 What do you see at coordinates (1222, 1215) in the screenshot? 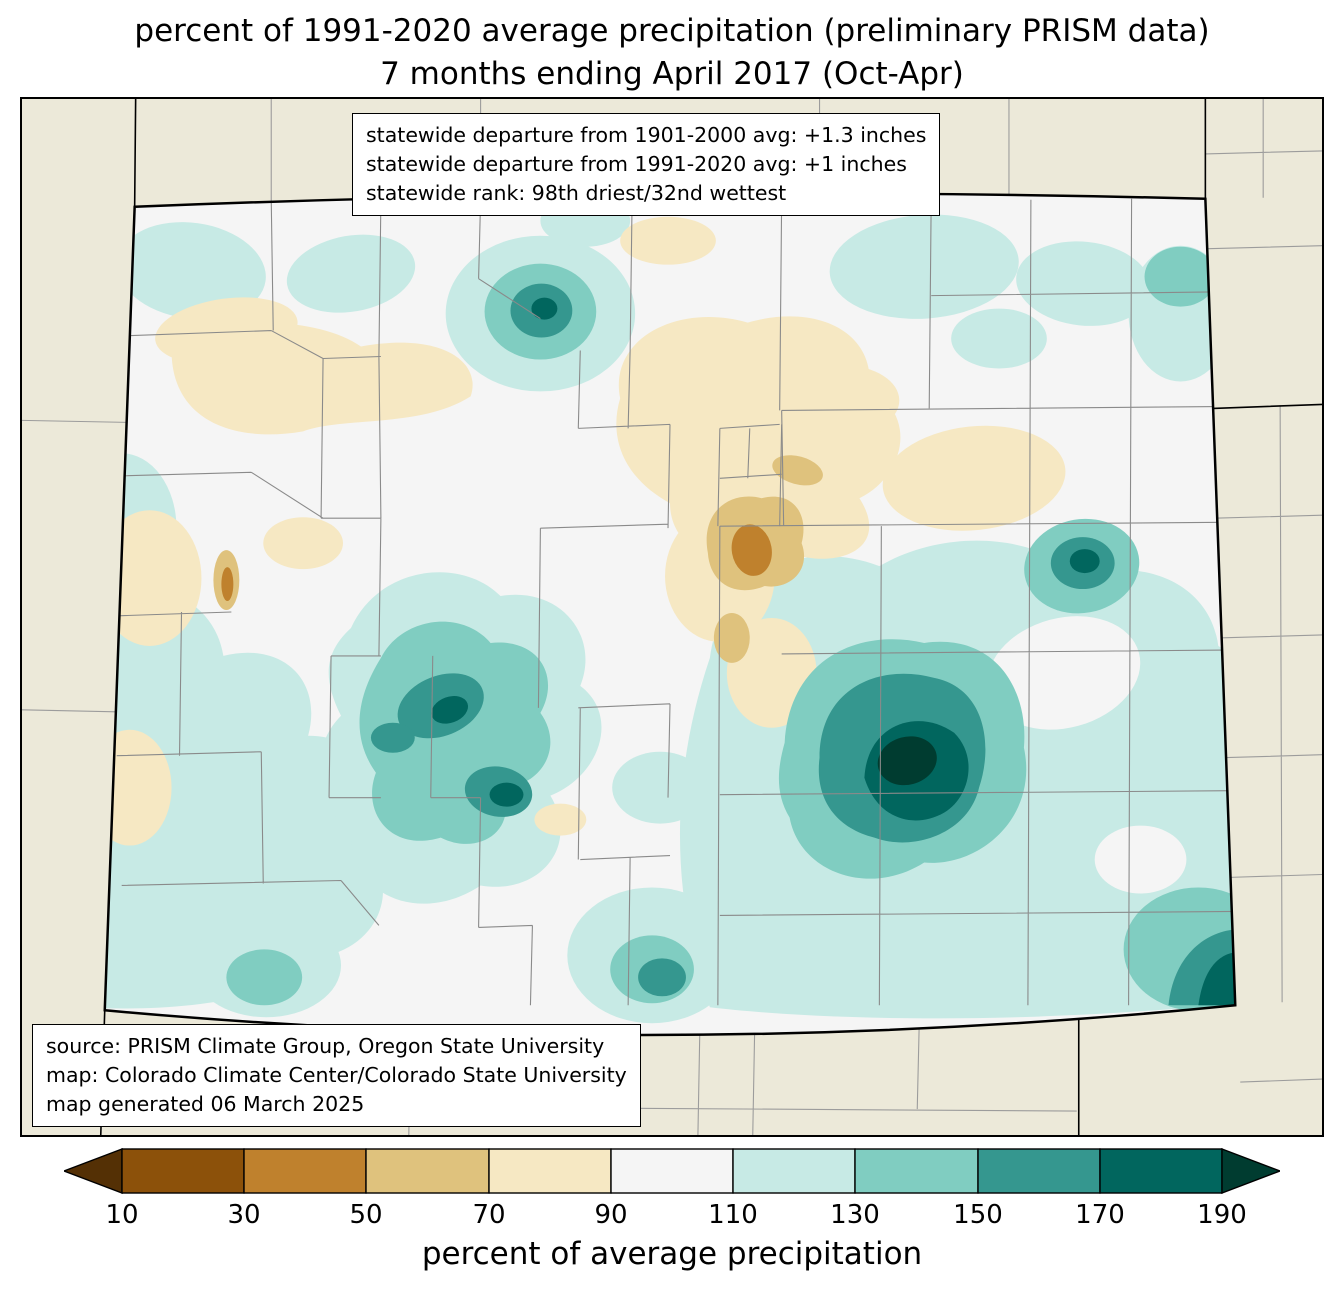
I see `colorbar-tick: 190` at bounding box center [1222, 1215].